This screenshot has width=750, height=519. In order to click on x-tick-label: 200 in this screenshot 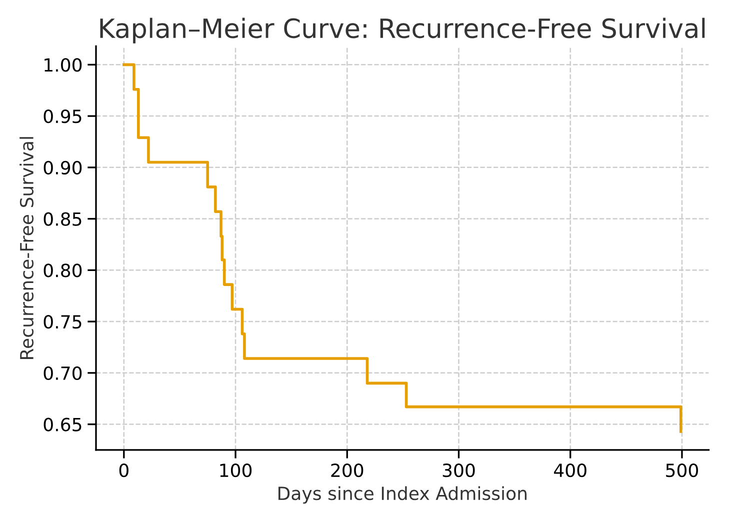, I will do `click(347, 470)`.